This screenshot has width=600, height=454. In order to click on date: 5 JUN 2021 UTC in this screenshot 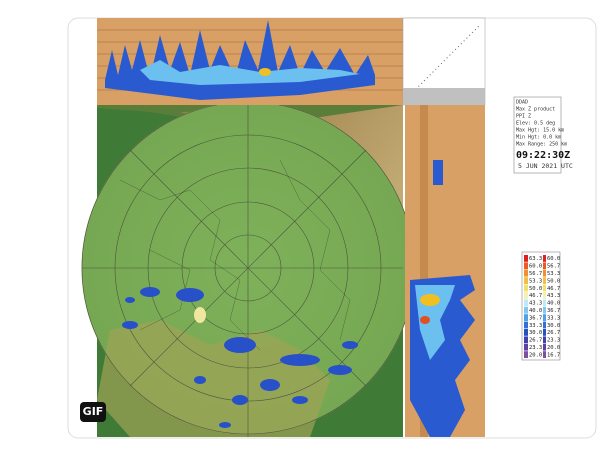, I will do `click(545, 166)`.